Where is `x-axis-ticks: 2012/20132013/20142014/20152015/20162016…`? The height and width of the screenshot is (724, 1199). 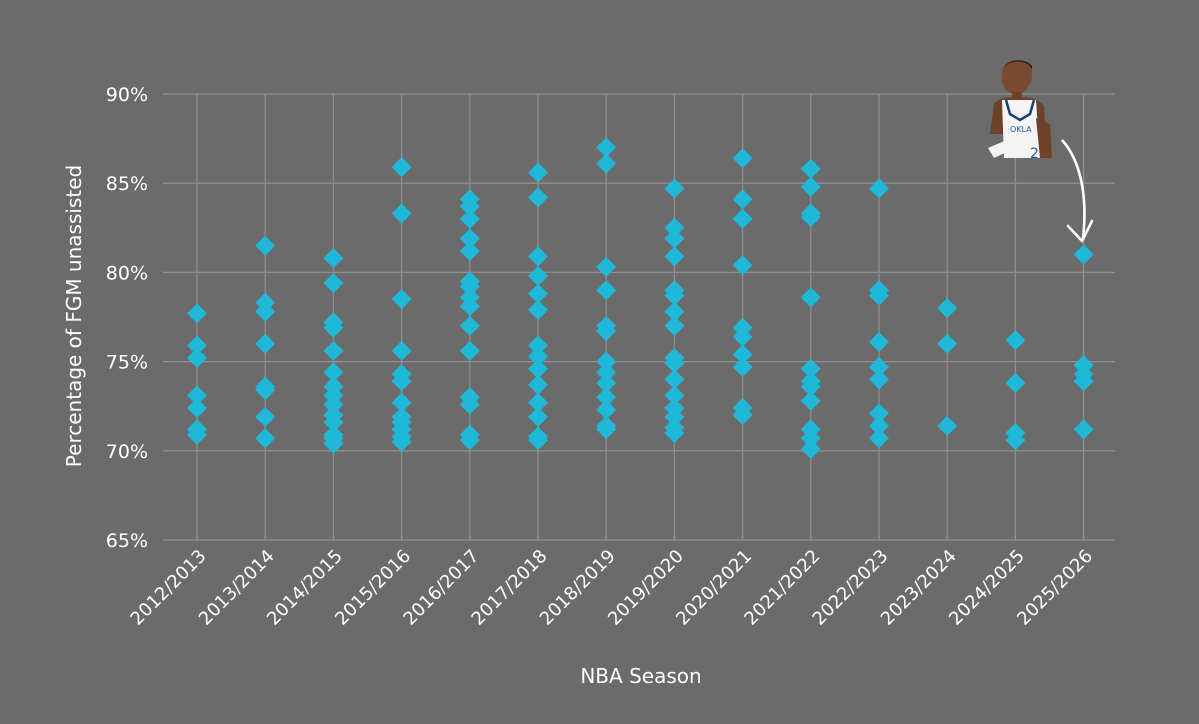
x-axis-ticks: 2012/20132013/20142014/20152015/20162016… is located at coordinates (612, 588).